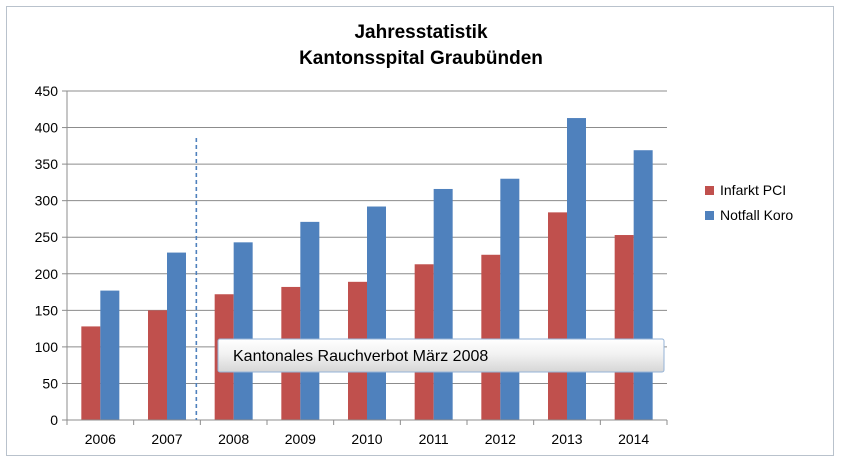  What do you see at coordinates (166, 439) in the screenshot?
I see `x-tick-label: 2007` at bounding box center [166, 439].